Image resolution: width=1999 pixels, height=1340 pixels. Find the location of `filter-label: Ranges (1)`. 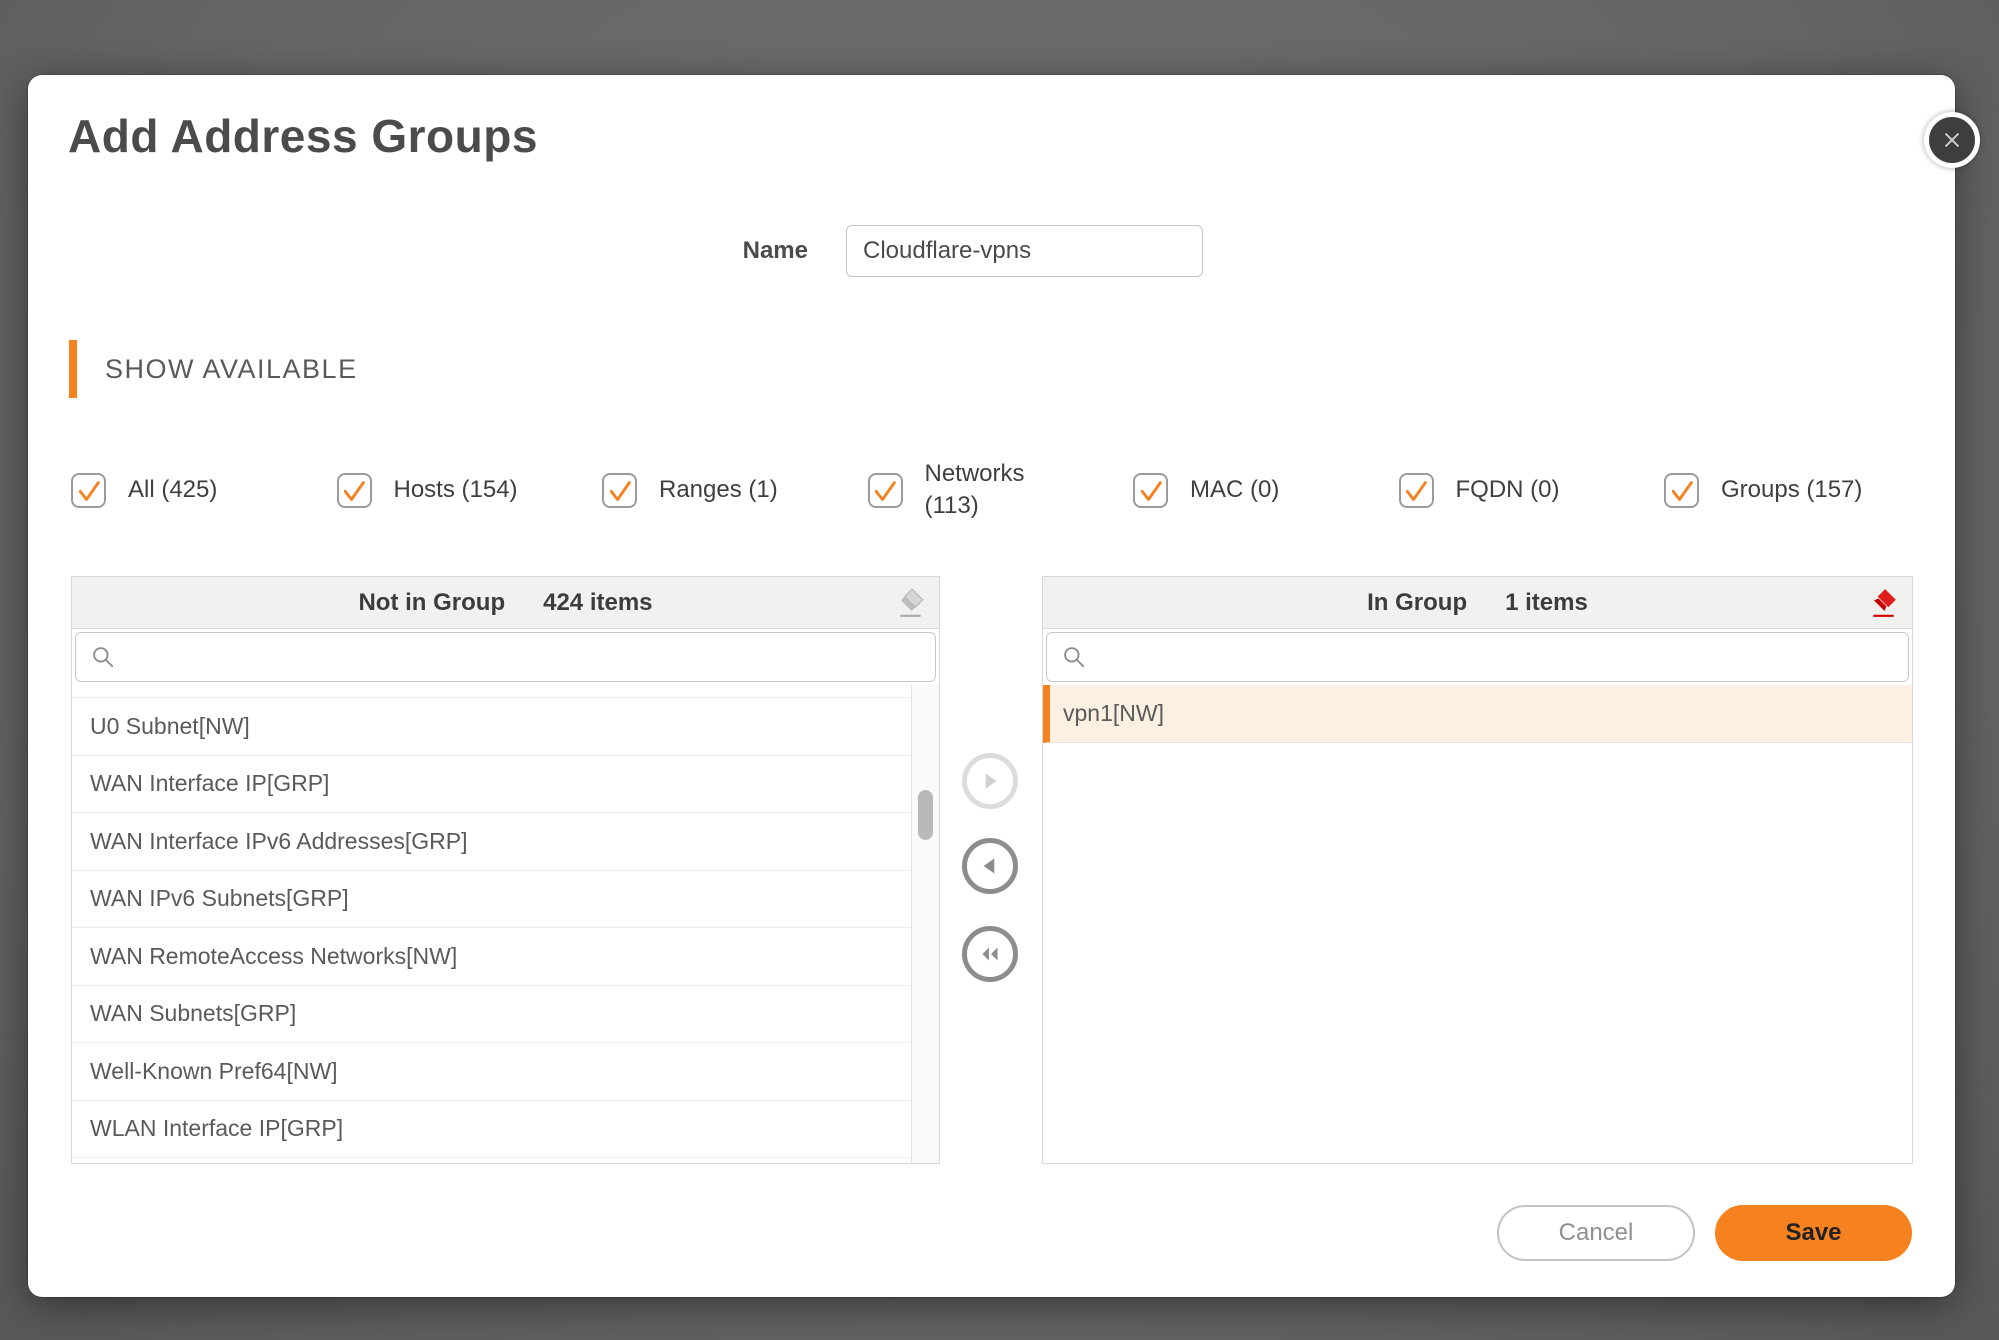

filter-label: Ranges (1) is located at coordinates (718, 489).